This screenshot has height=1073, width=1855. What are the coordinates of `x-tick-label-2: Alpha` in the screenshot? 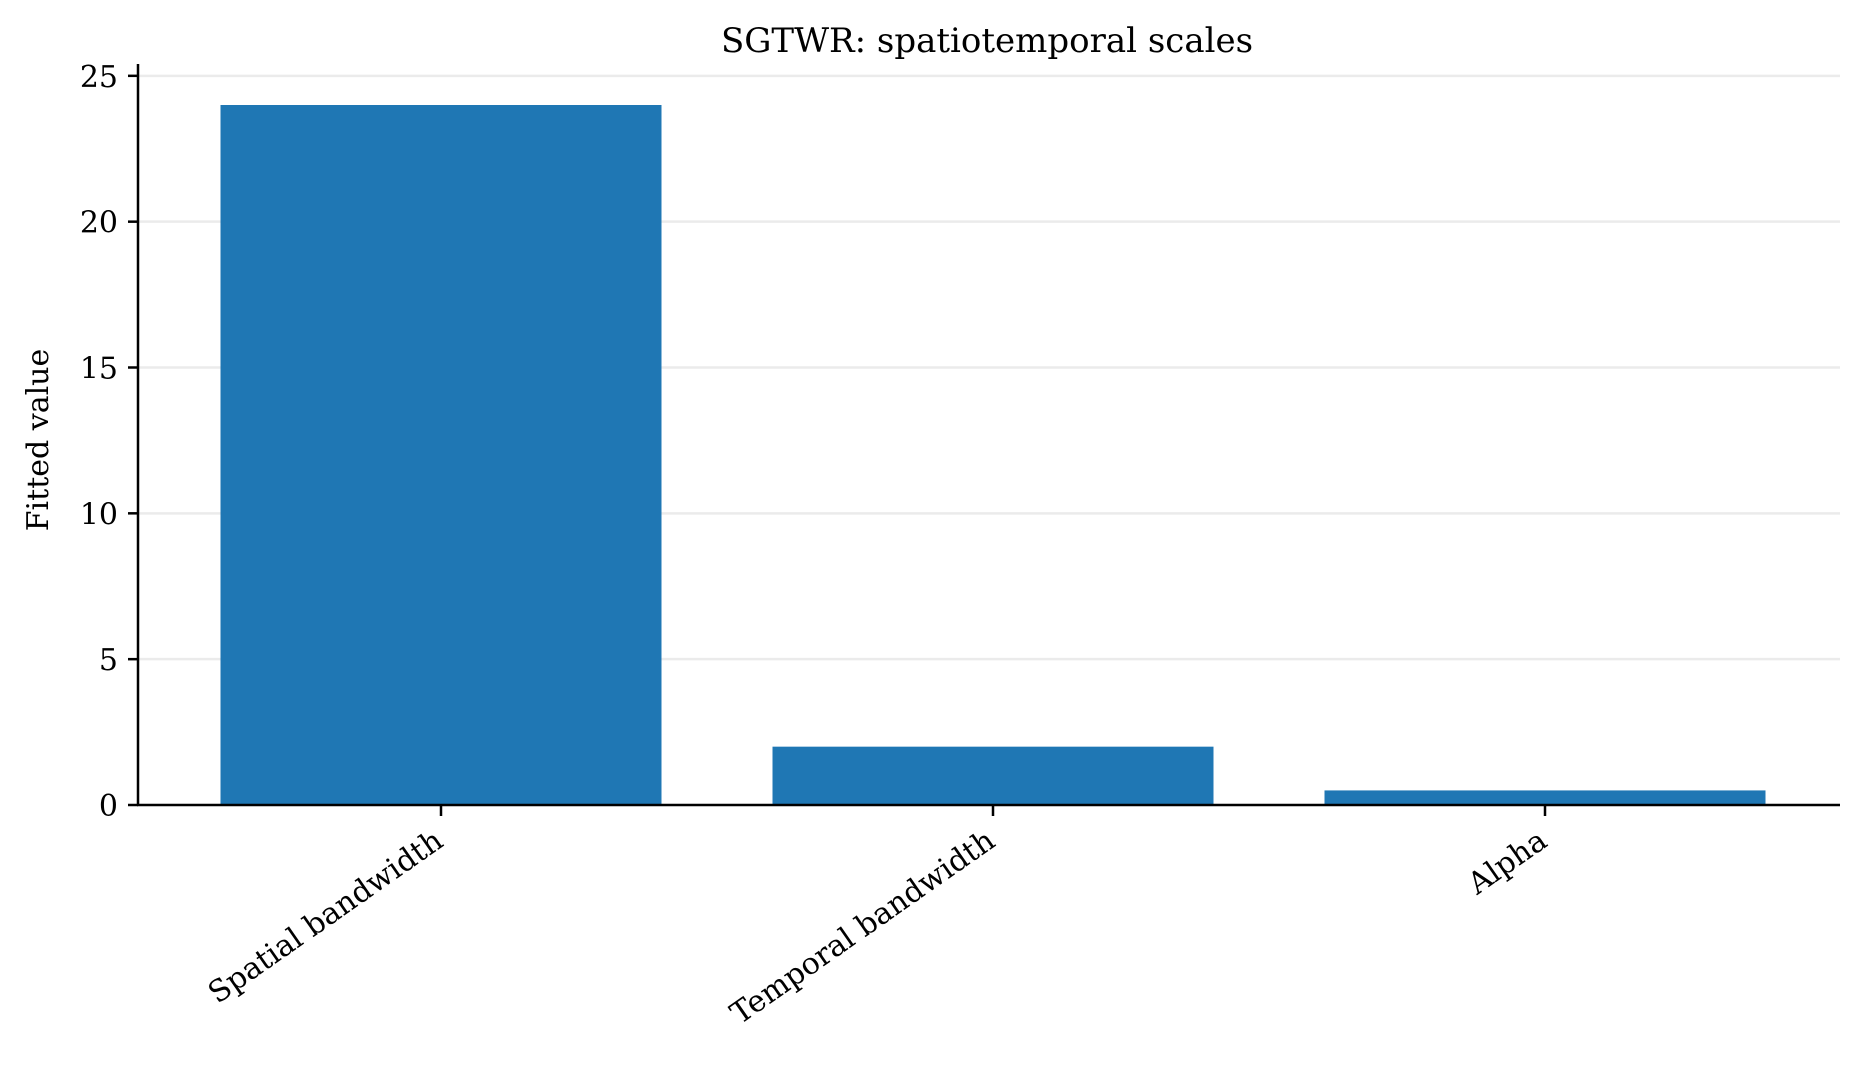 It's located at (1507, 863).